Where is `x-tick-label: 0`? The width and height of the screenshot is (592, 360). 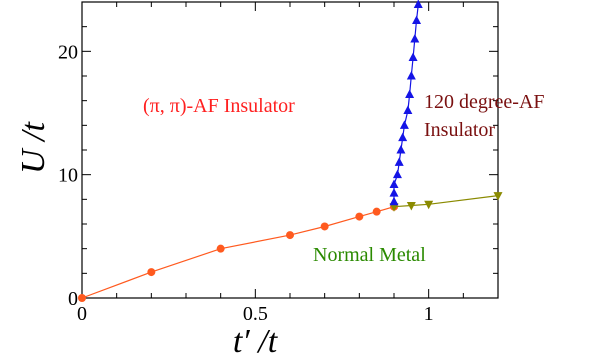 x-tick-label: 0 is located at coordinates (82, 314).